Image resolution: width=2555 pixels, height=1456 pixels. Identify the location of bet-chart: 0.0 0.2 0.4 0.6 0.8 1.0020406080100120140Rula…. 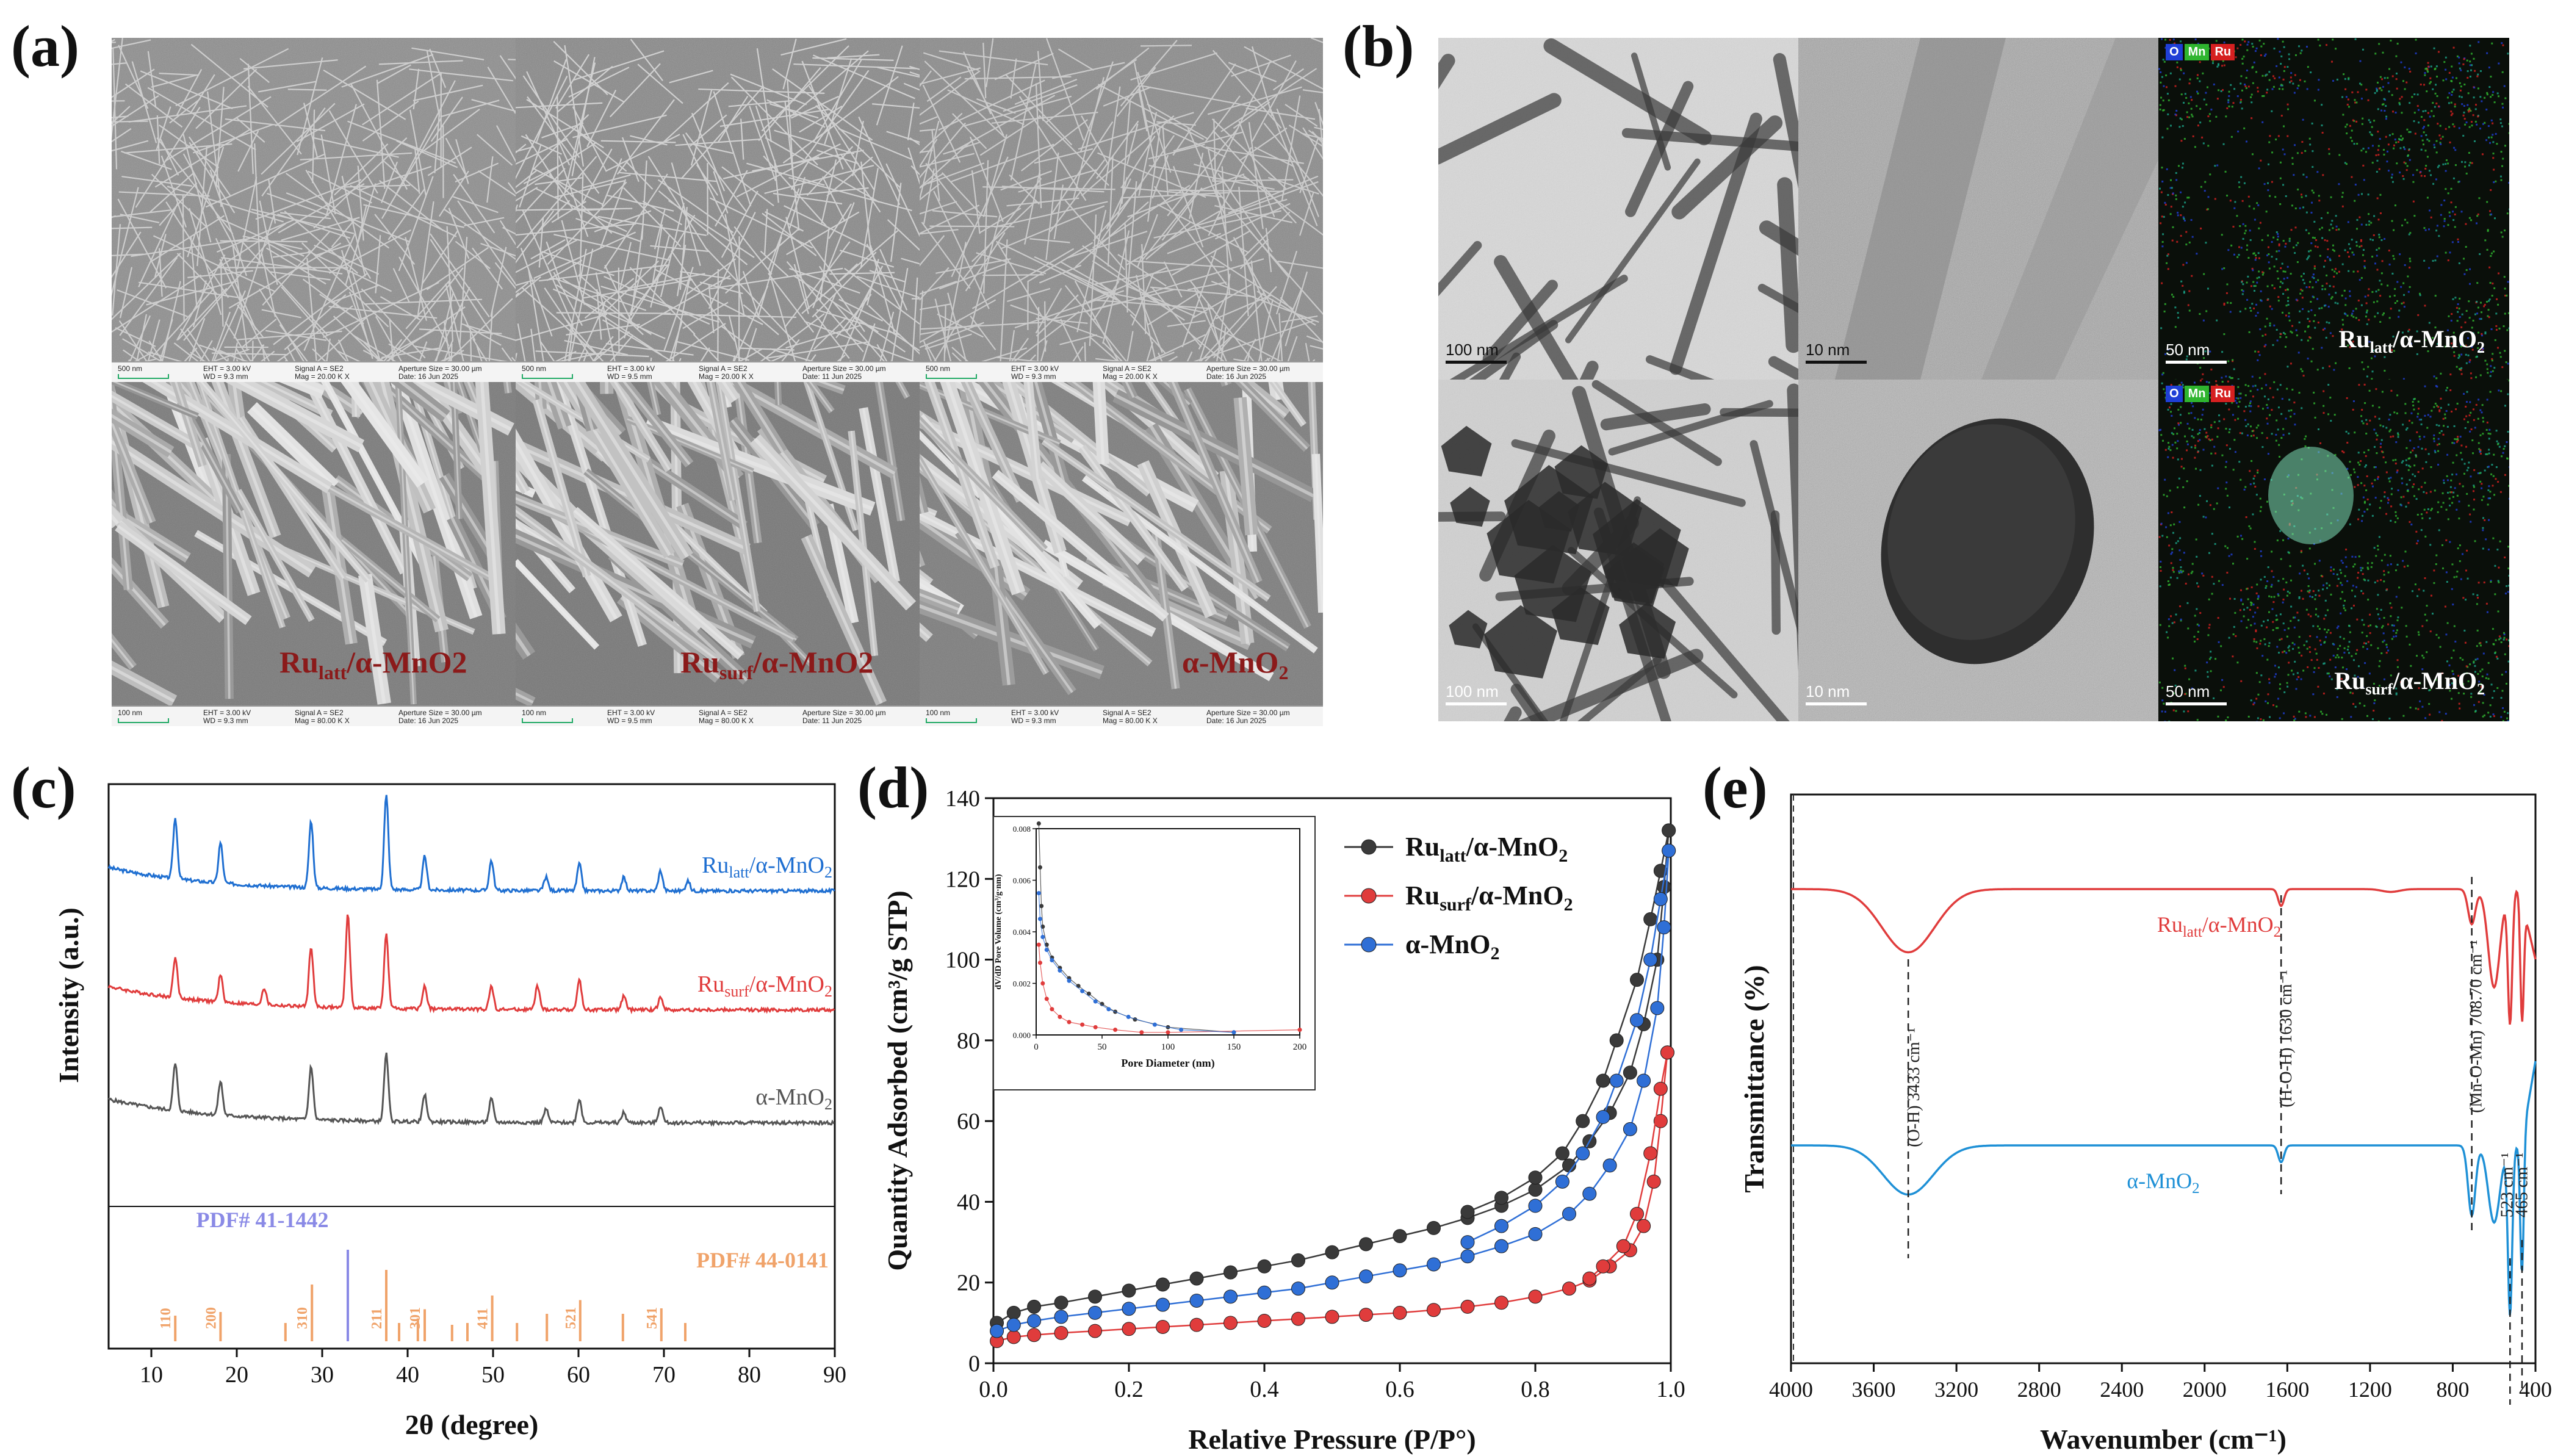
(1283, 1120).